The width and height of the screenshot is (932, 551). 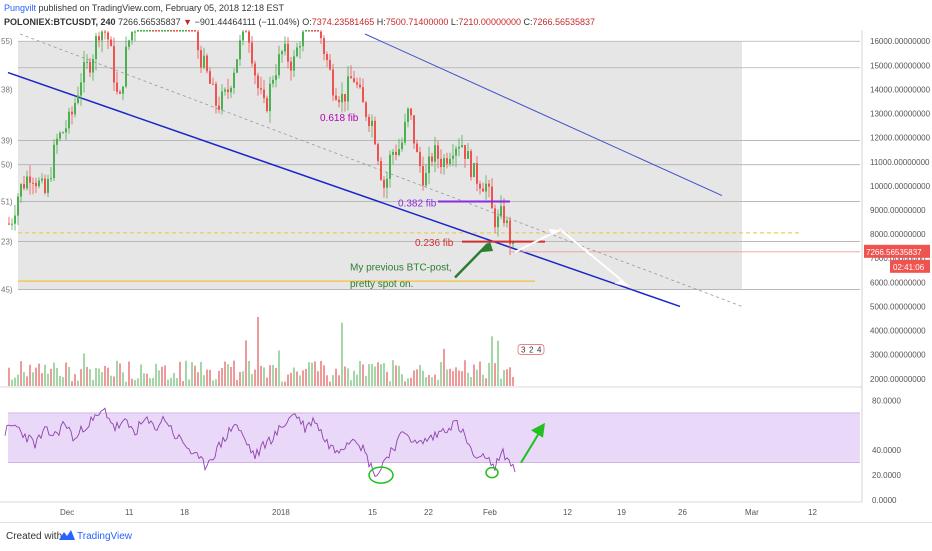 I want to click on fib-left-label: 50), so click(x=7, y=165).